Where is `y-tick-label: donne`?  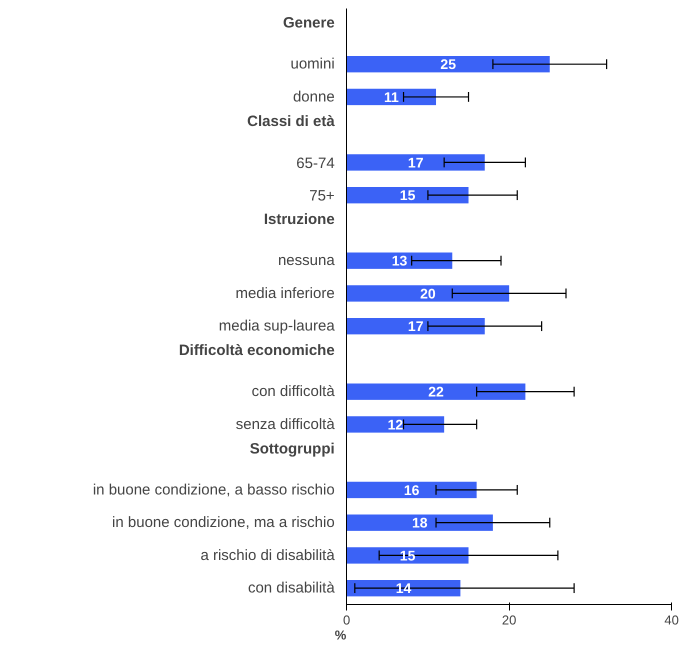 y-tick-label: donne is located at coordinates (313, 97).